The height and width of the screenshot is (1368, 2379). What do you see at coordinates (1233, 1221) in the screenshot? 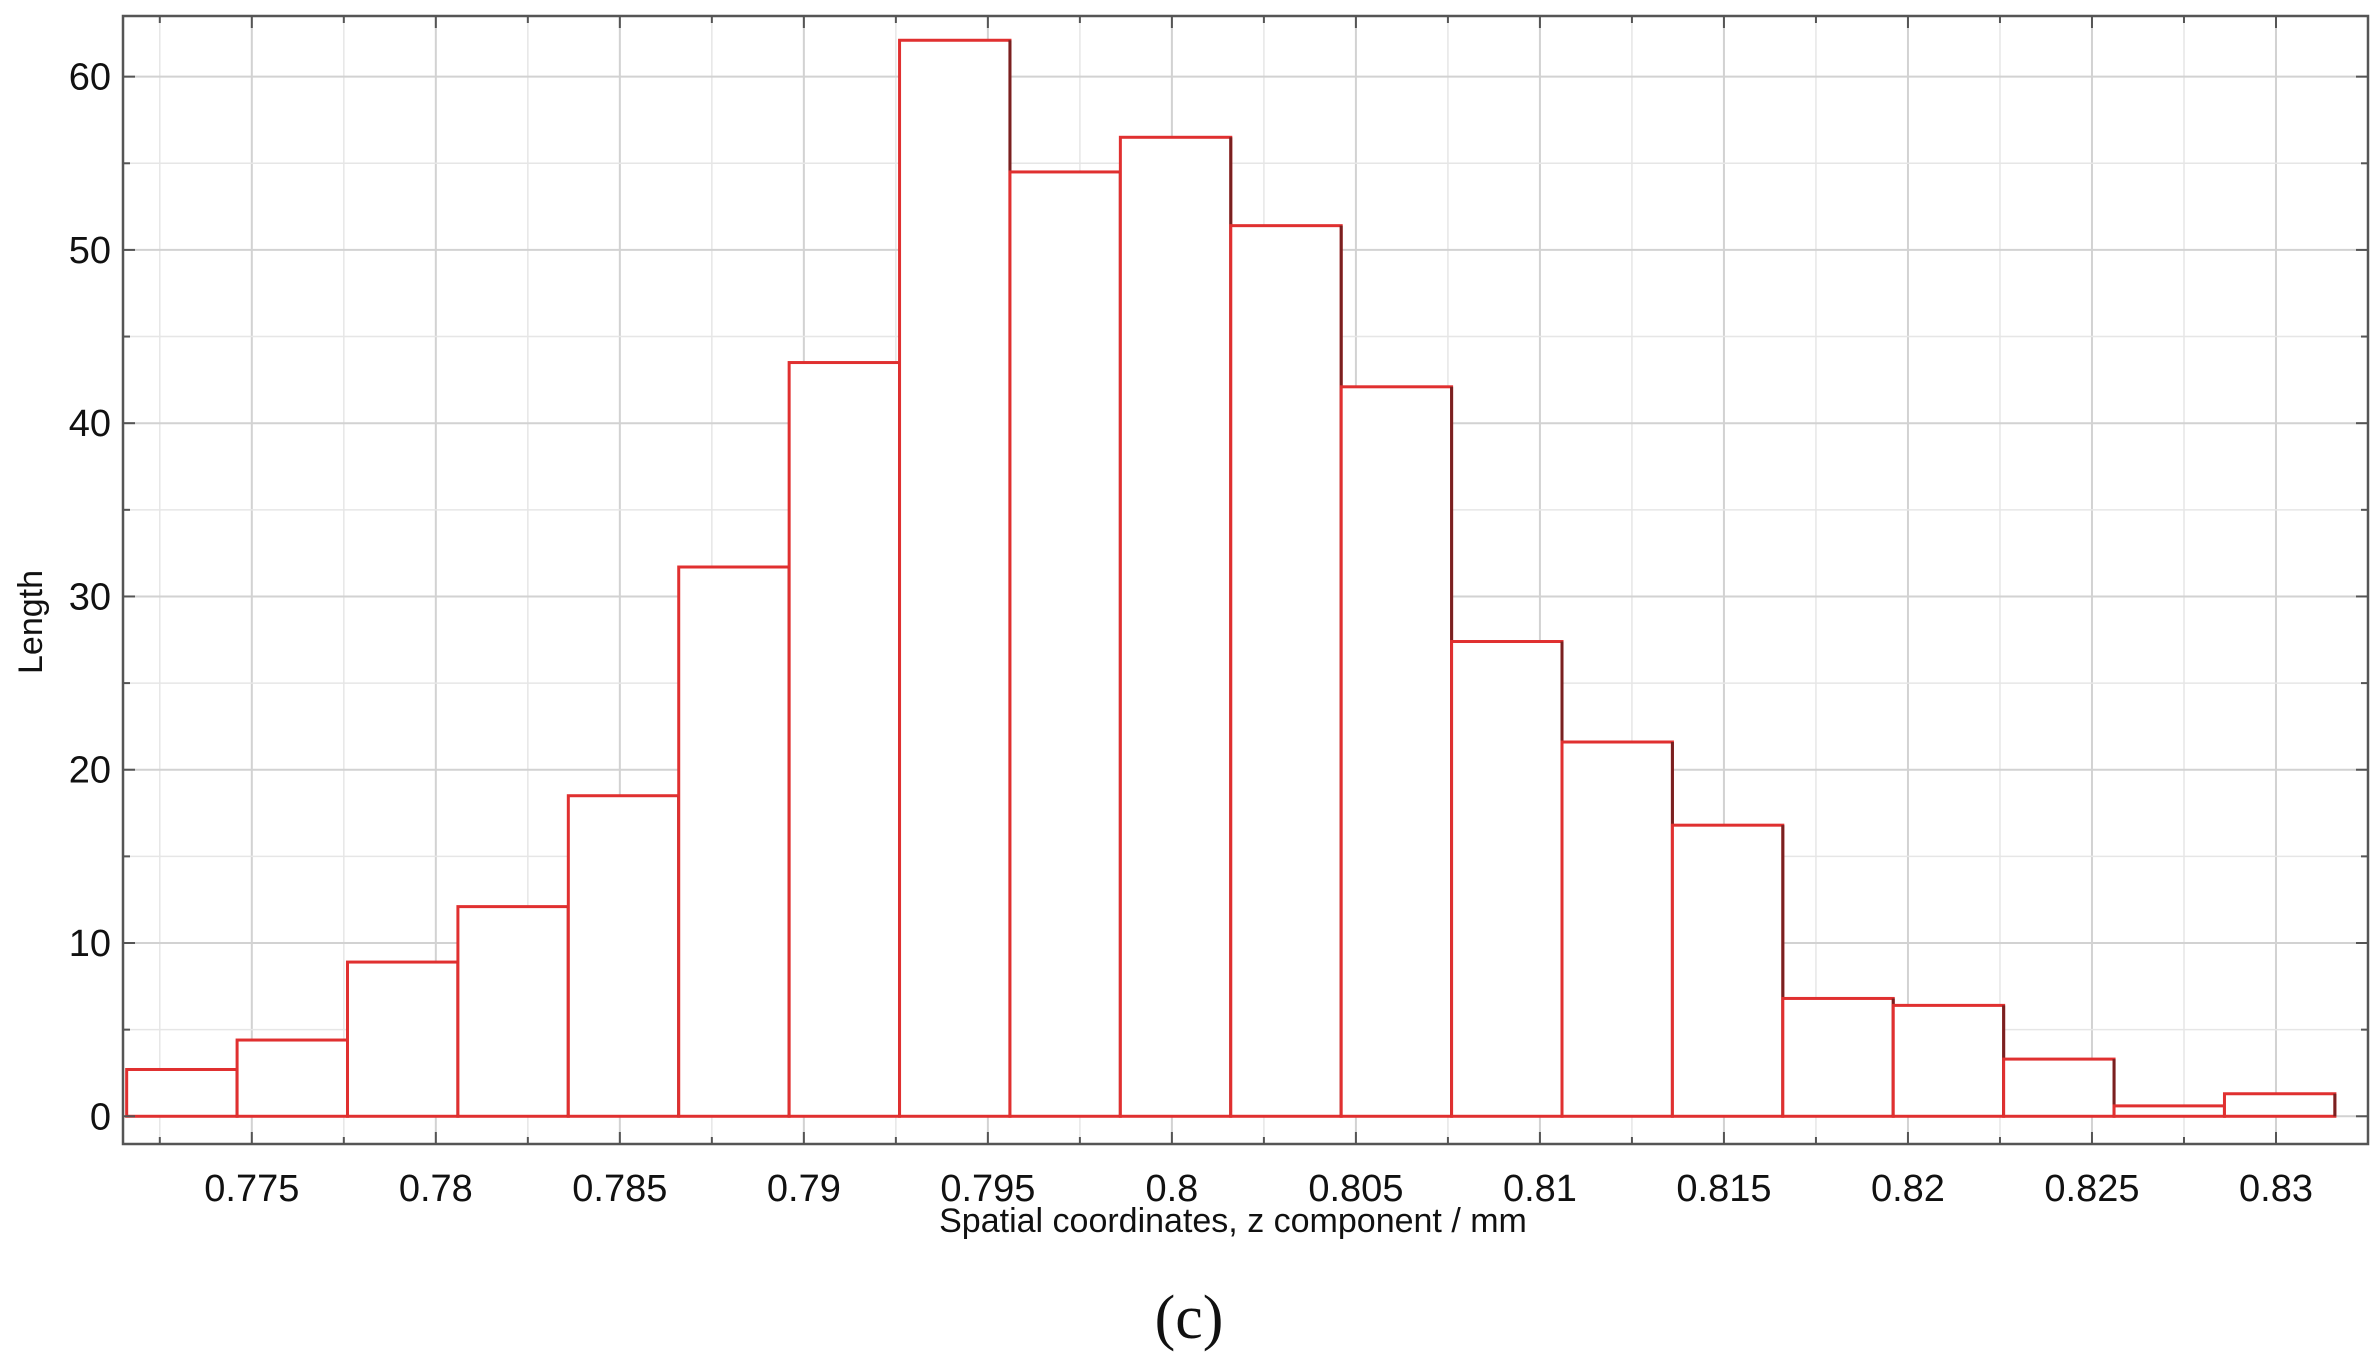
I see `x-axis-title: Spatial coordinates, z component / mm` at bounding box center [1233, 1221].